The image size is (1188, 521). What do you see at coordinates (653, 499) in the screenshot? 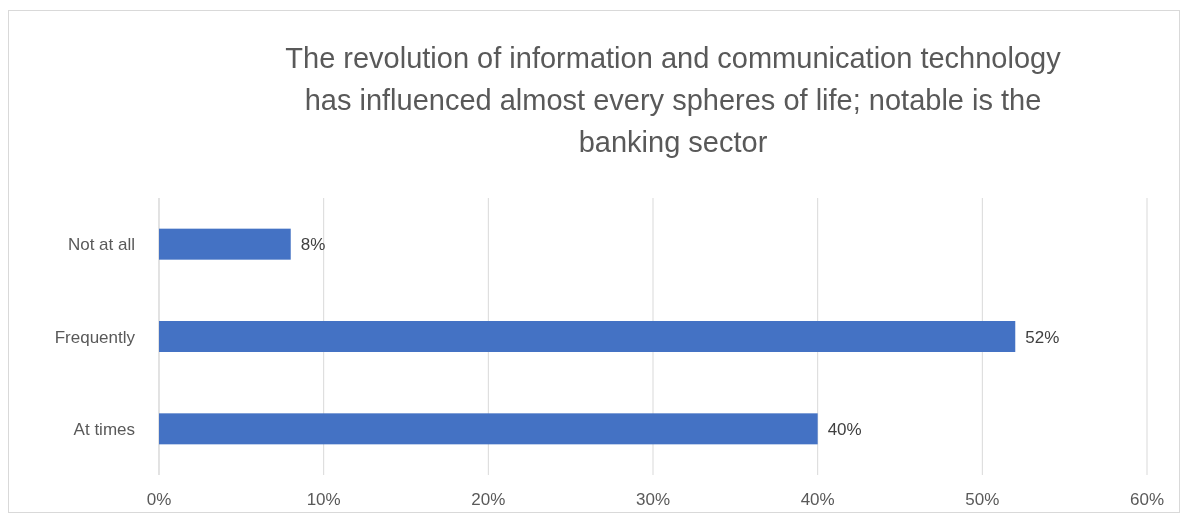
I see `x-tick-label: 30%` at bounding box center [653, 499].